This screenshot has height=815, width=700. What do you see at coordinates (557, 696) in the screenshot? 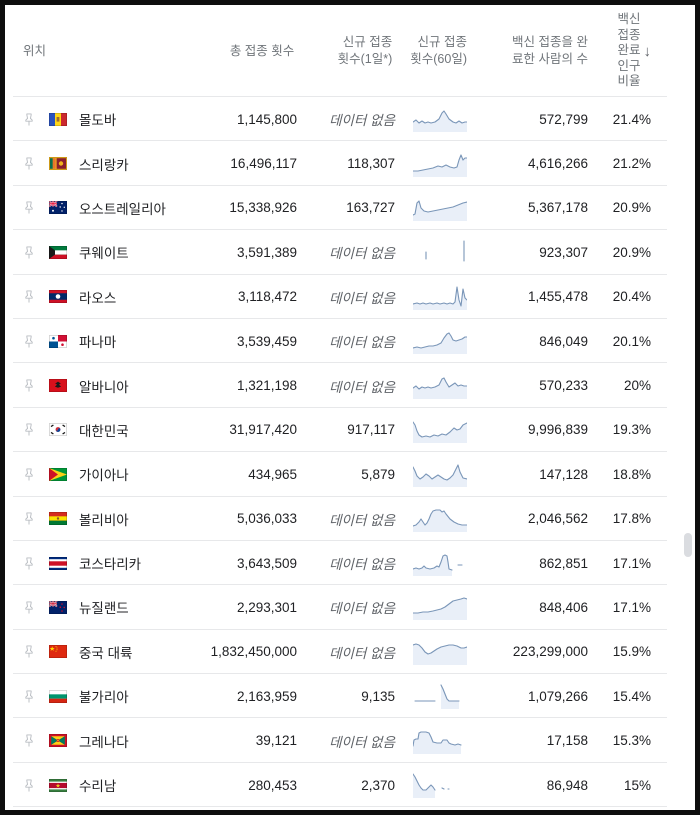
I see `fully-vaccinated-cell: 1,079,266` at bounding box center [557, 696].